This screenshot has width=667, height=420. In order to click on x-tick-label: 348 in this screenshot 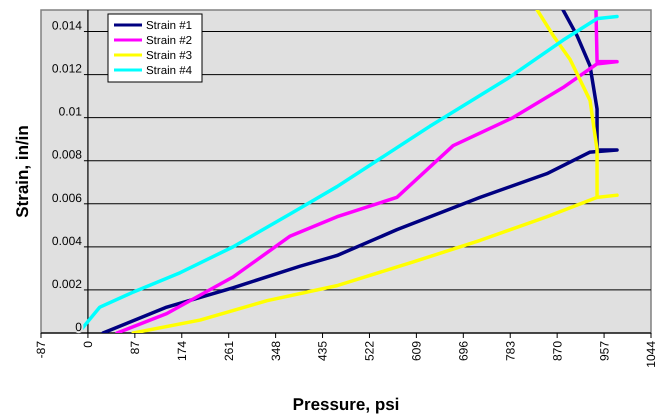, I will do `click(275, 351)`.